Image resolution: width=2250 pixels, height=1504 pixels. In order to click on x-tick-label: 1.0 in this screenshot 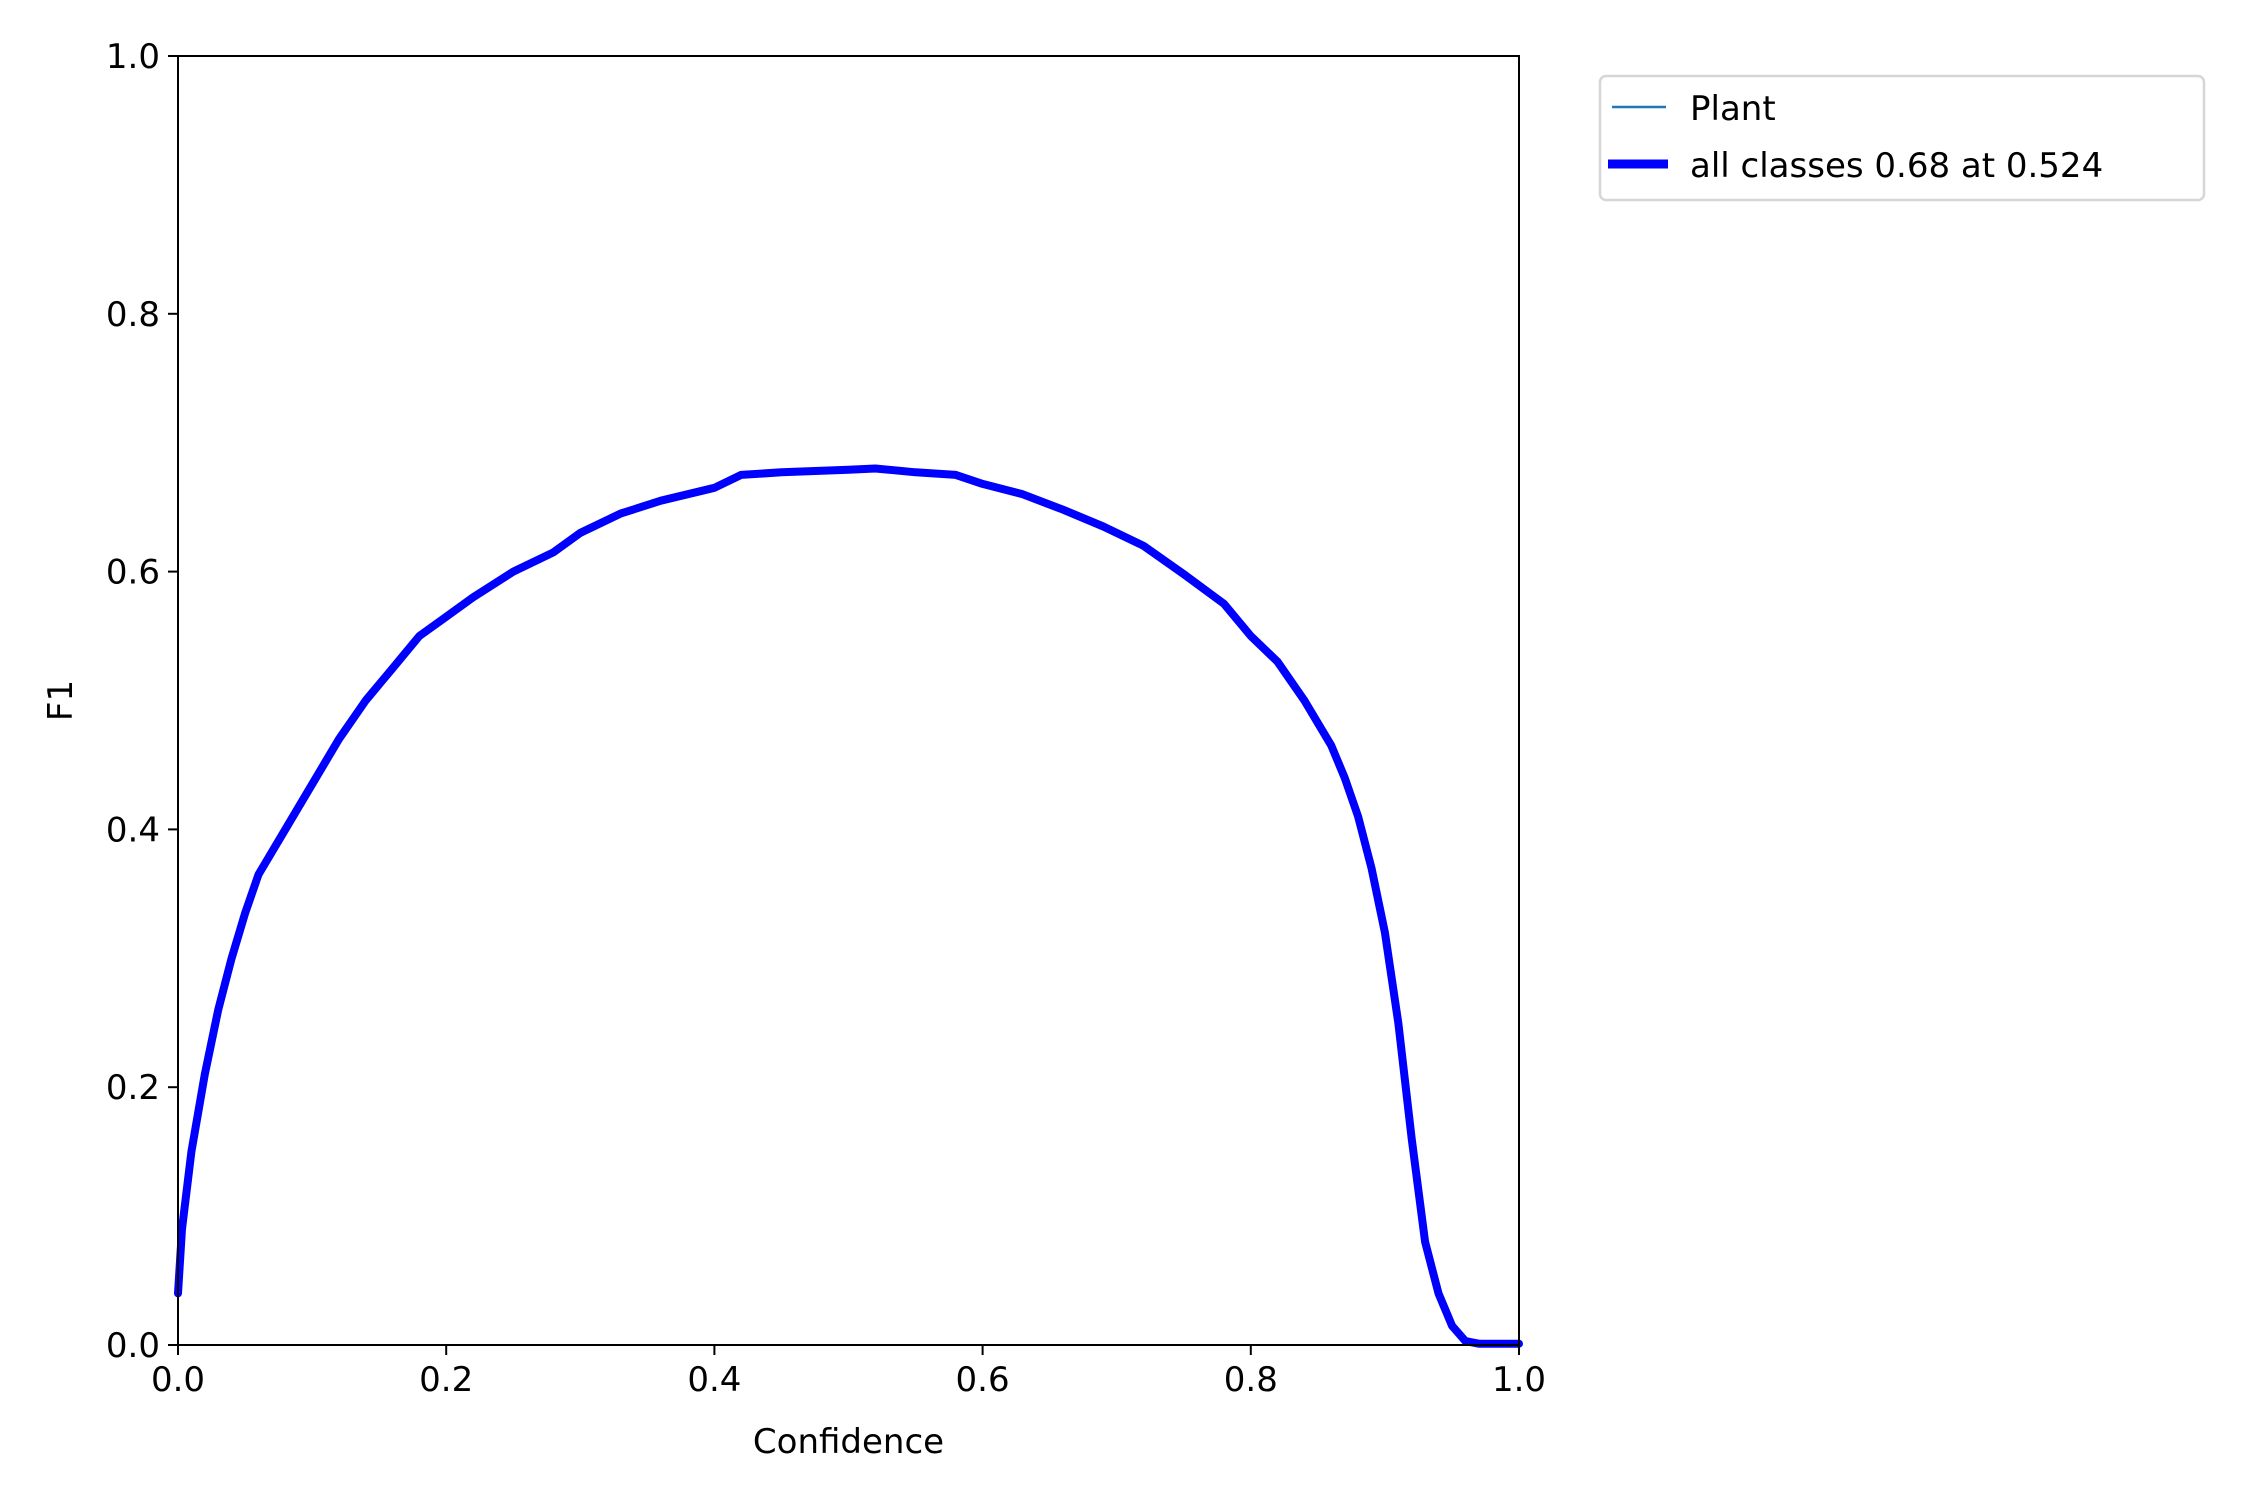, I will do `click(1519, 1380)`.